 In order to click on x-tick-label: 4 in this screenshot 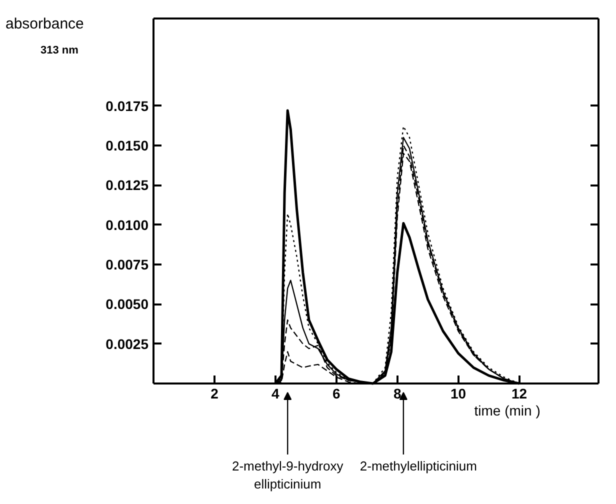, I will do `click(276, 394)`.